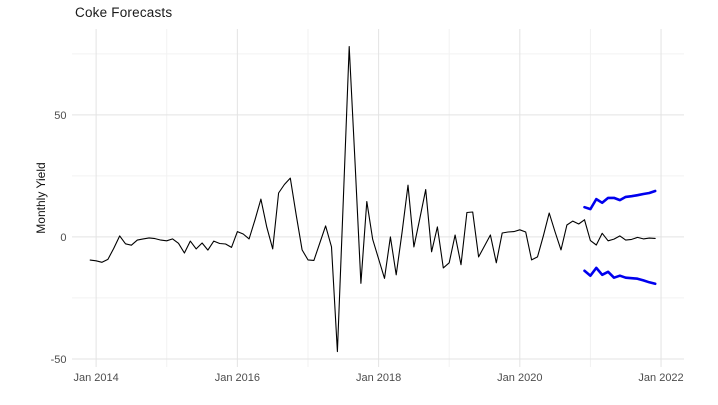  Describe the element at coordinates (519, 378) in the screenshot. I see `x-tick-label: Jan 2020` at that location.